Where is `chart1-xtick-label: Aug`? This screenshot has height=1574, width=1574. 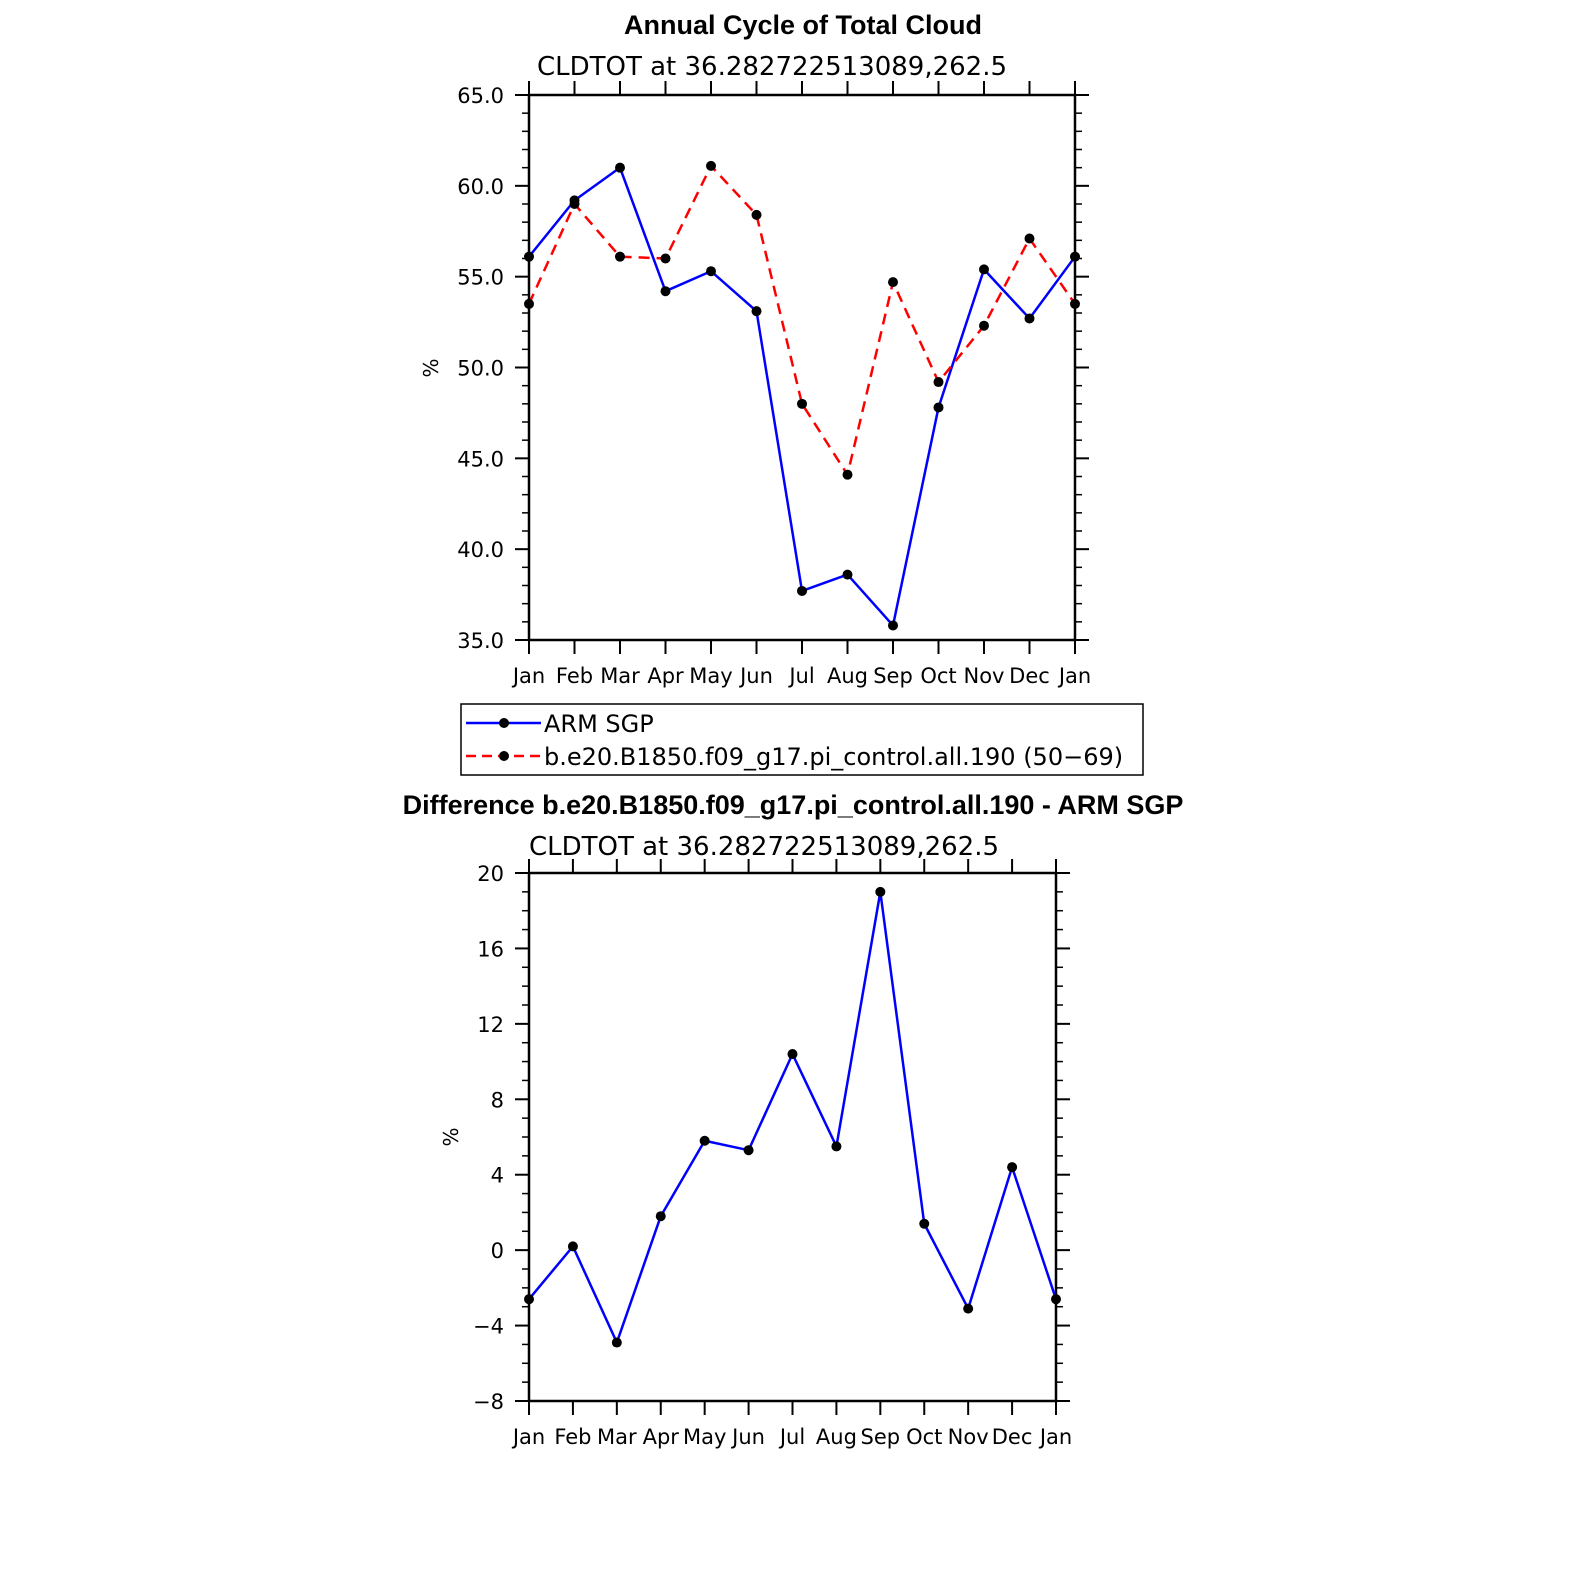
chart1-xtick-label: Aug is located at coordinates (847, 676).